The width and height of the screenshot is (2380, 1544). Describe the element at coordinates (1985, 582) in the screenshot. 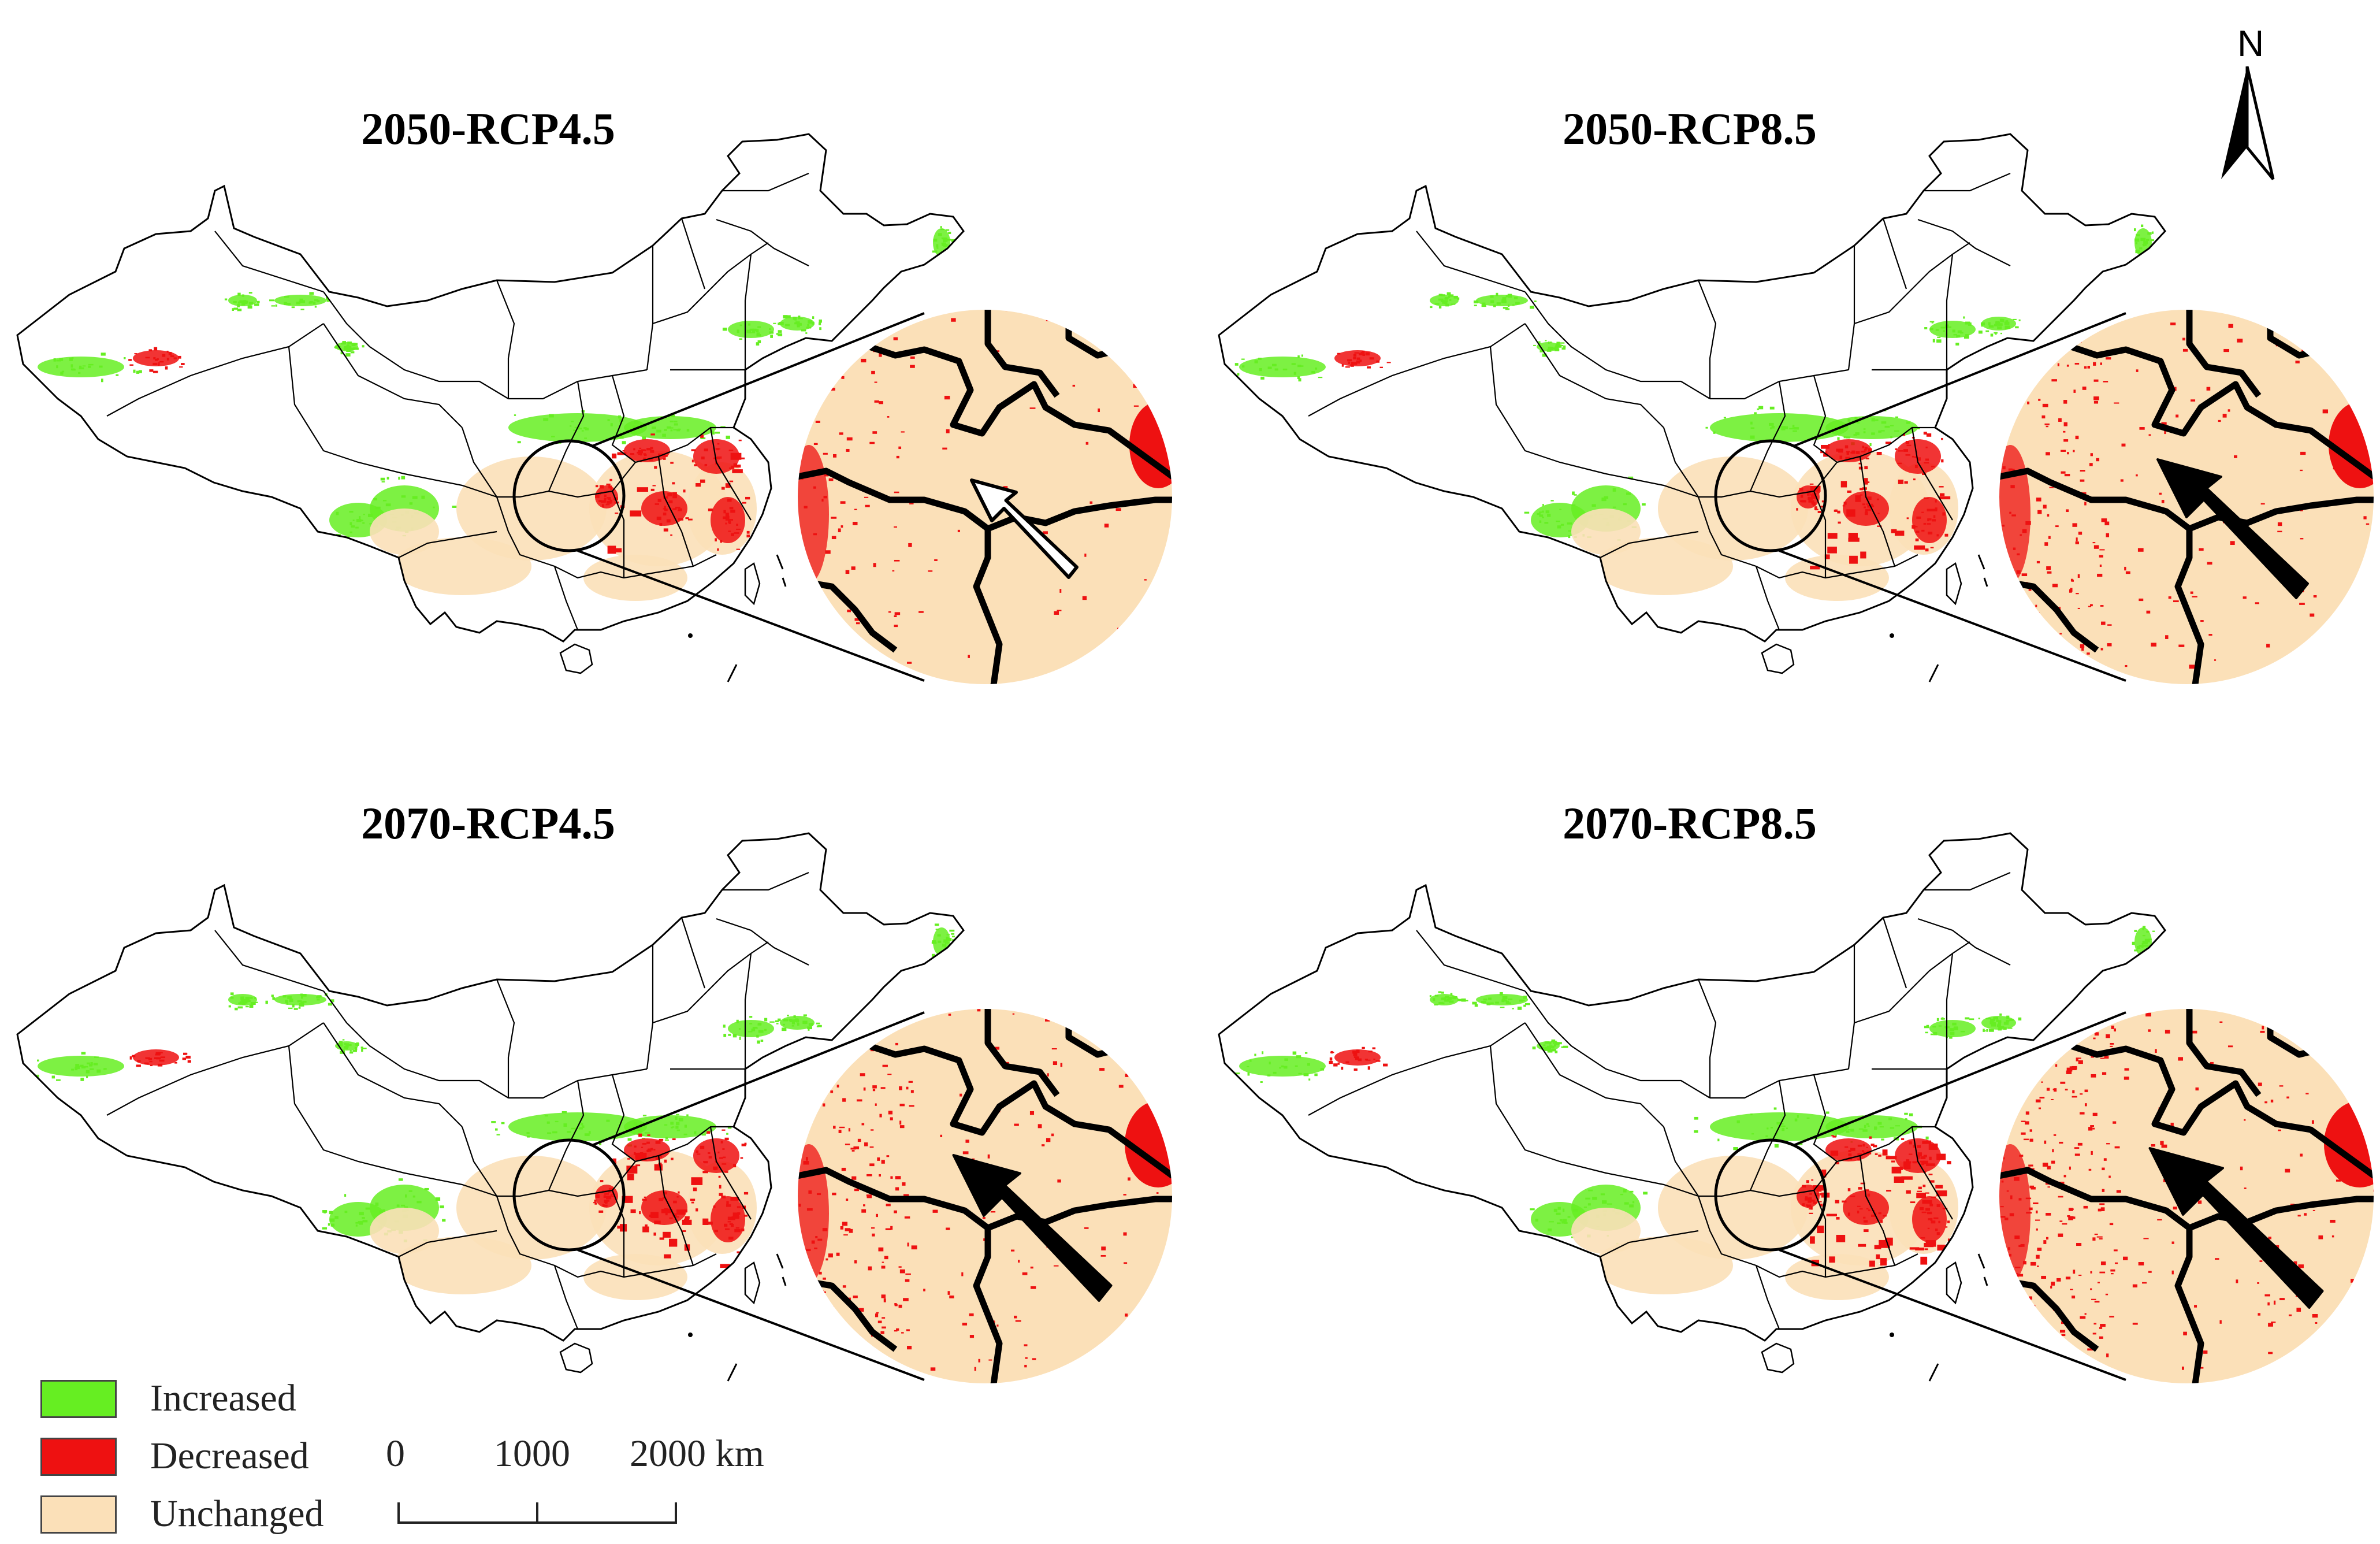

I see `sea-mark` at that location.